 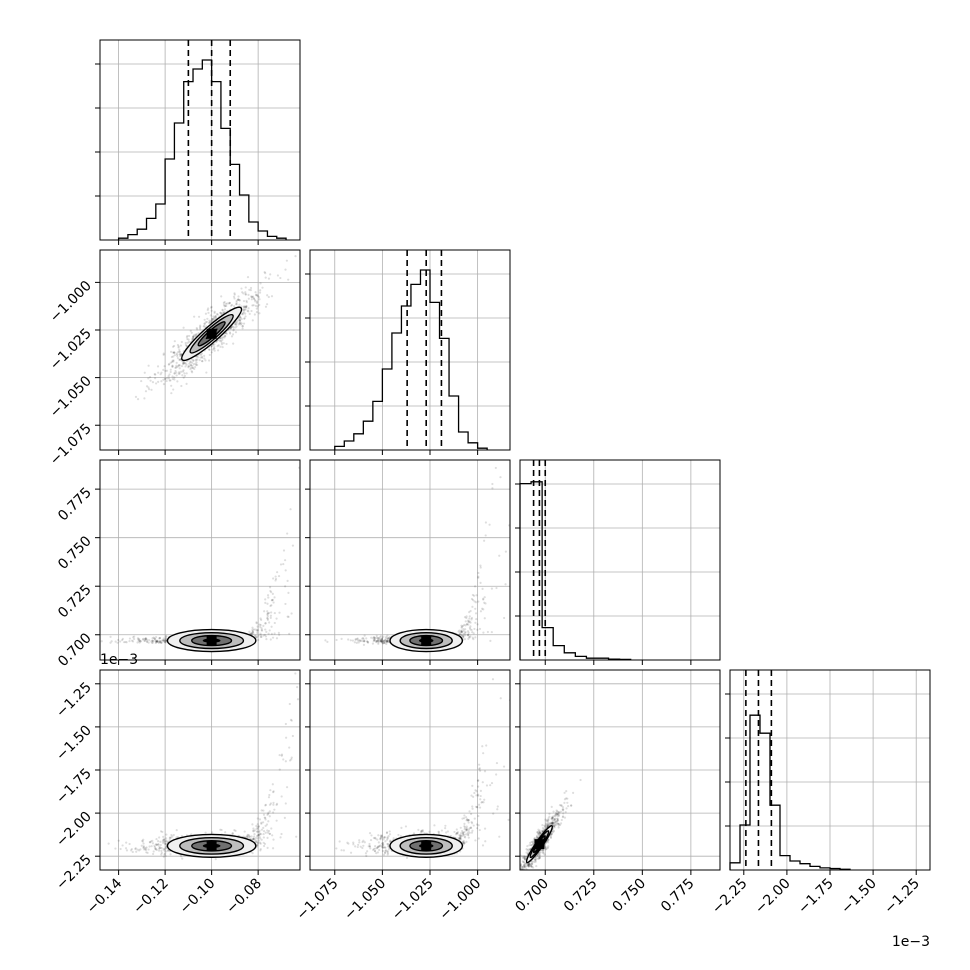 I want to click on panel-content, so click(x=215, y=328).